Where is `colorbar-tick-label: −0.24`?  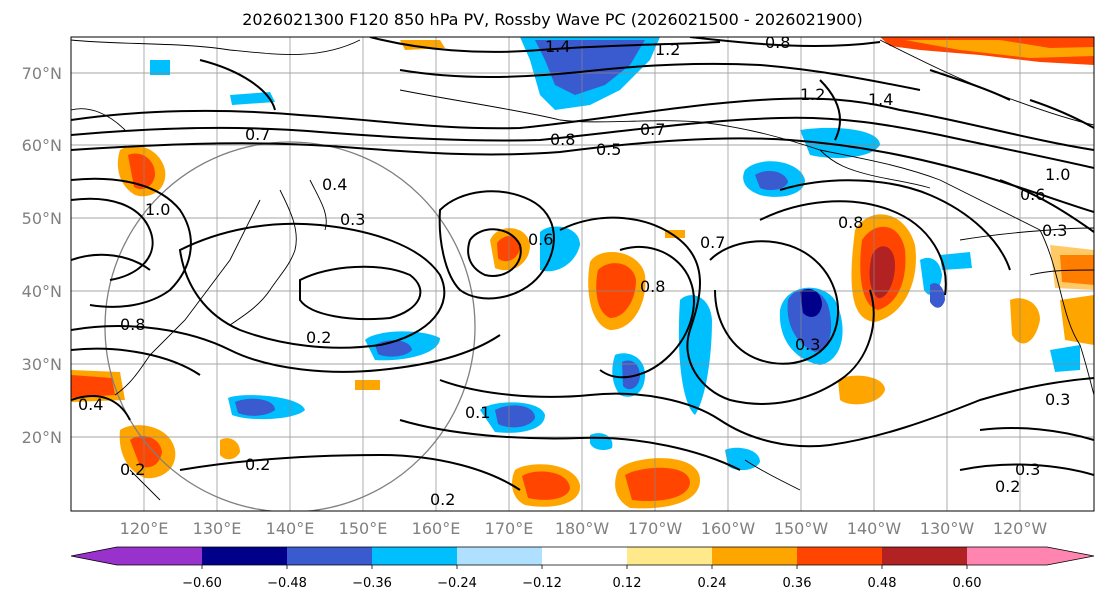
colorbar-tick-label: −0.24 is located at coordinates (457, 583).